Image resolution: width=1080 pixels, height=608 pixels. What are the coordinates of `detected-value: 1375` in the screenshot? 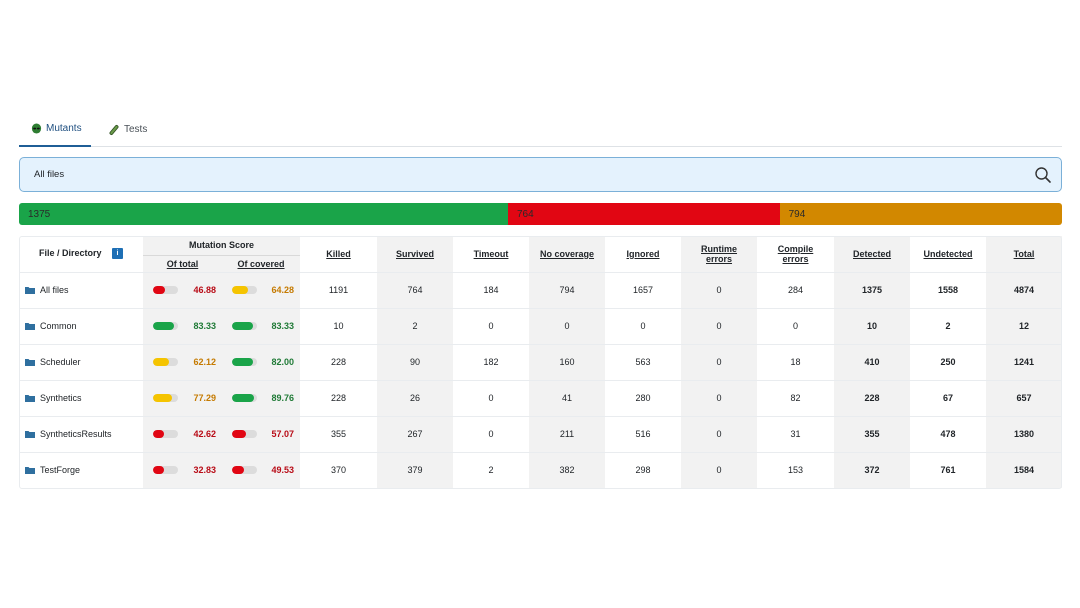 It's located at (872, 289).